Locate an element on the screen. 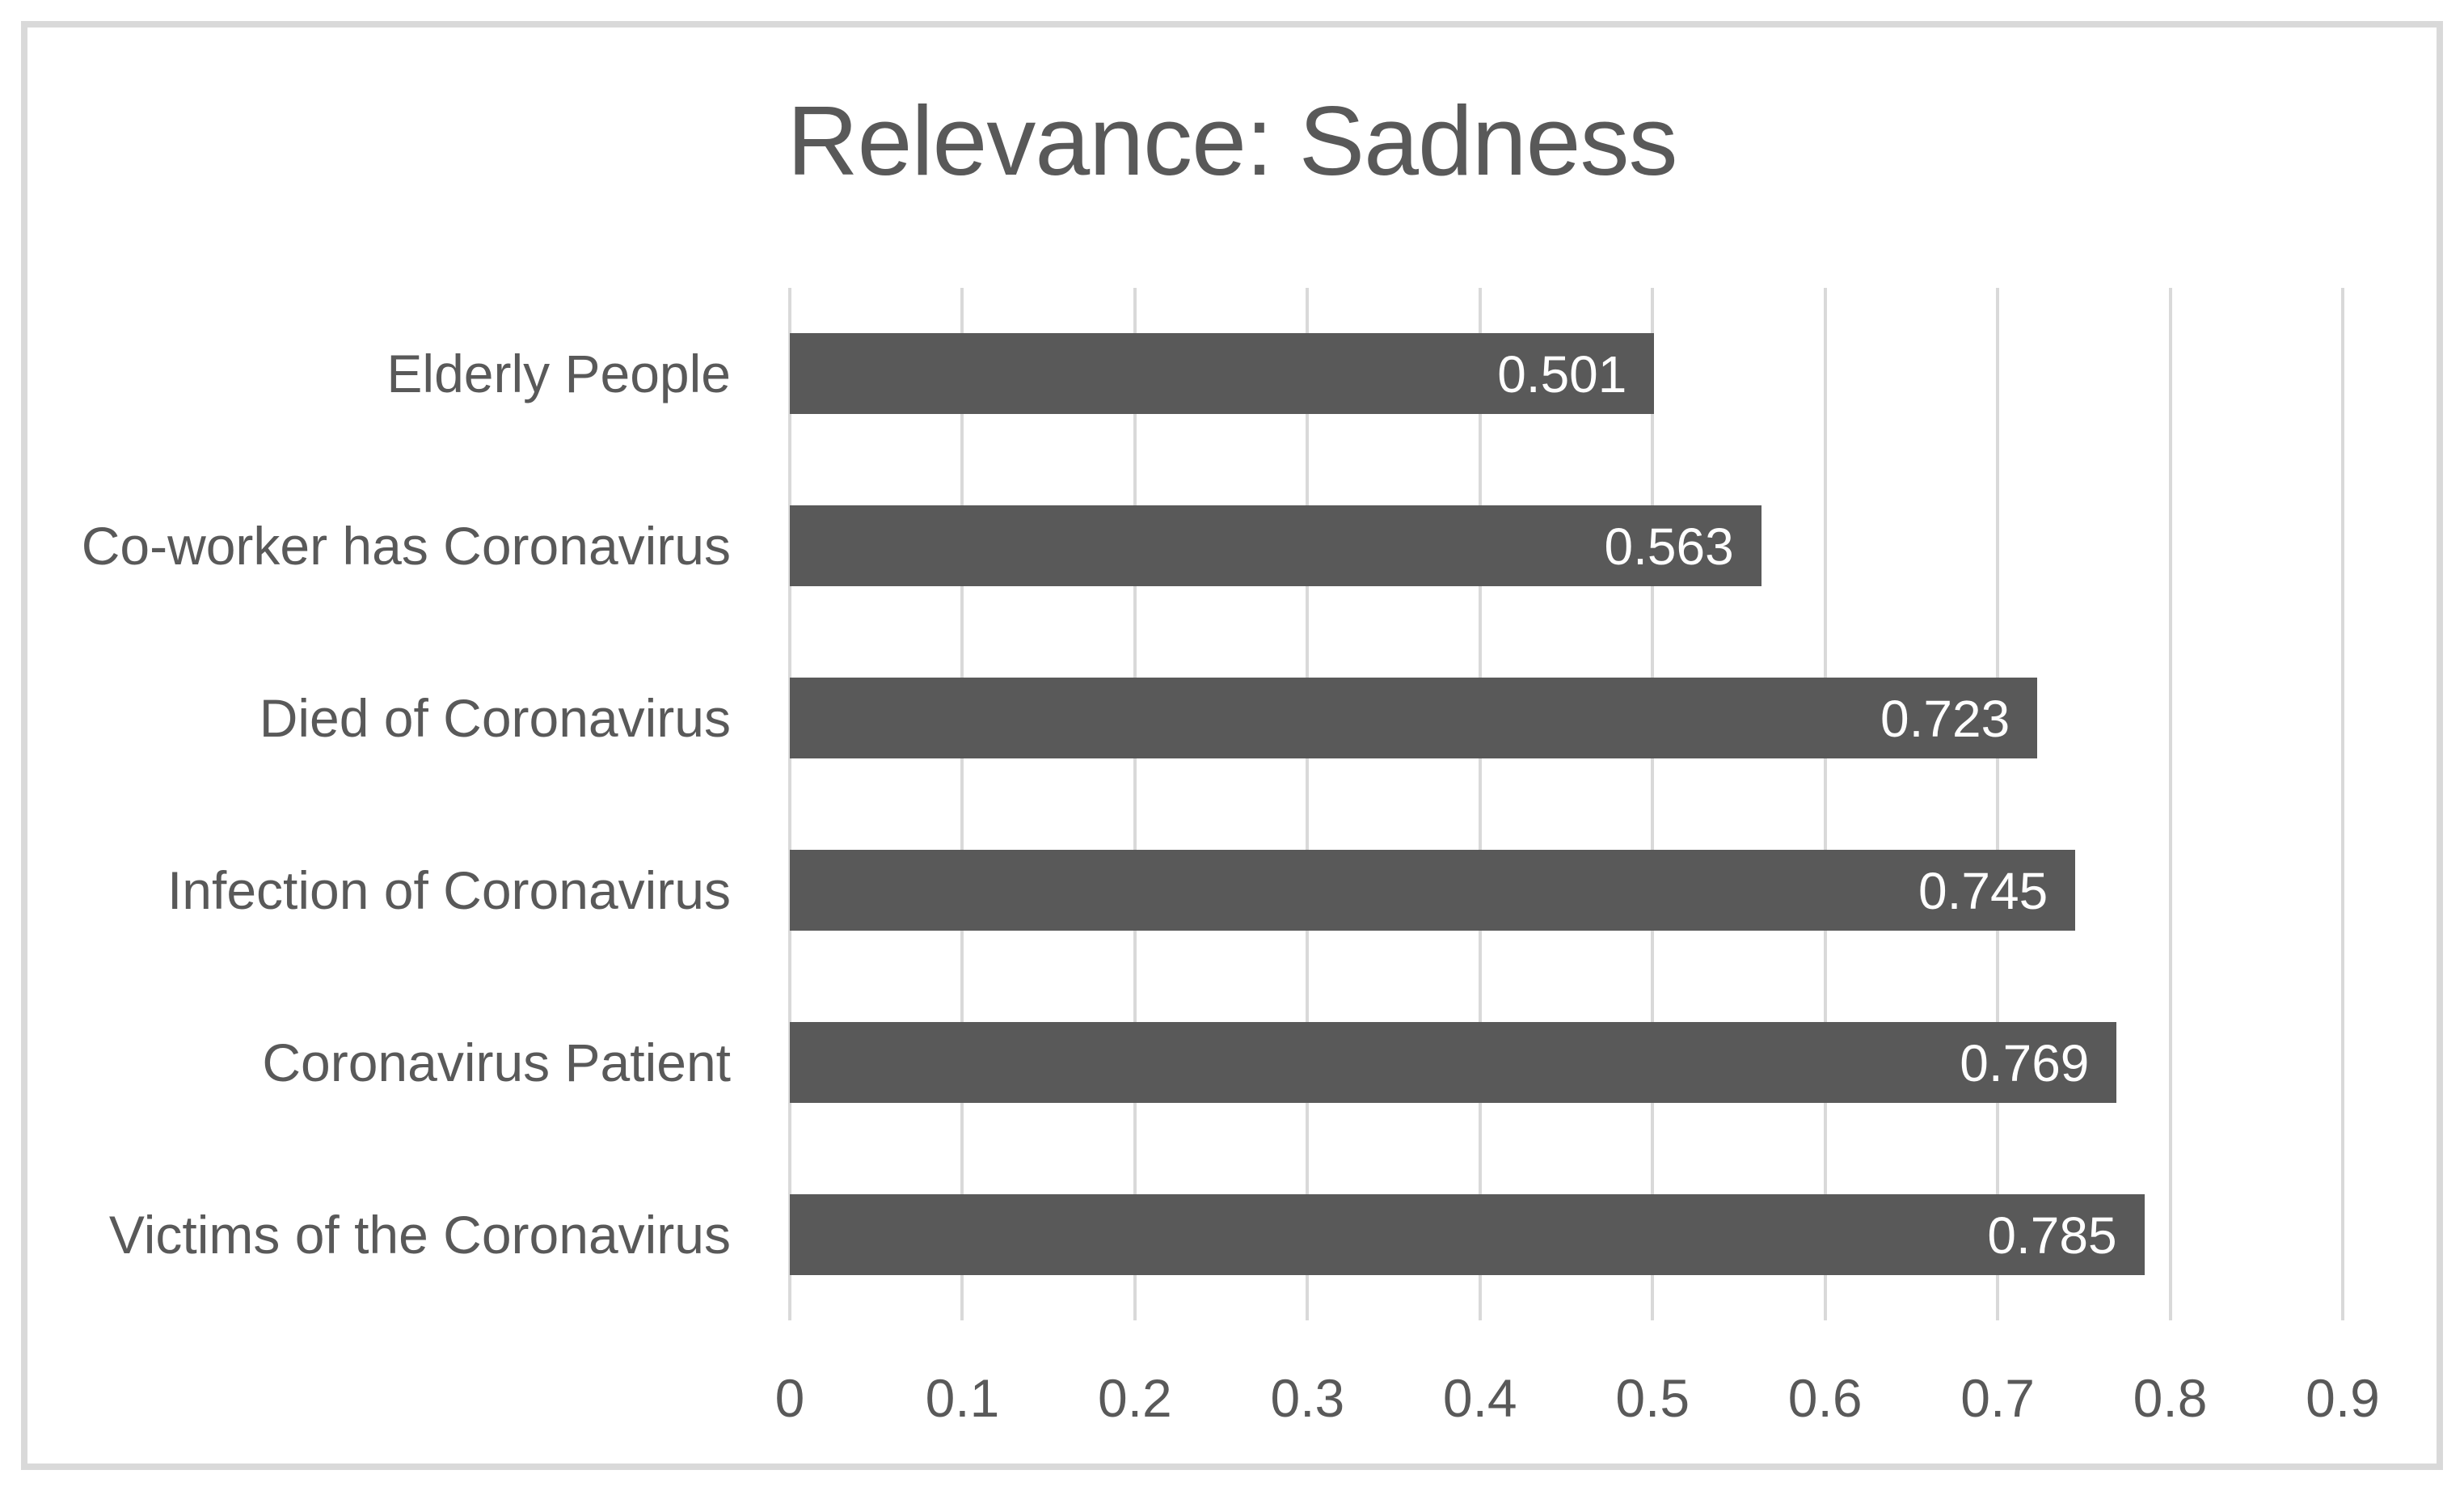 The image size is (2464, 1491). x-tick-label: 0.3 is located at coordinates (1307, 1398).